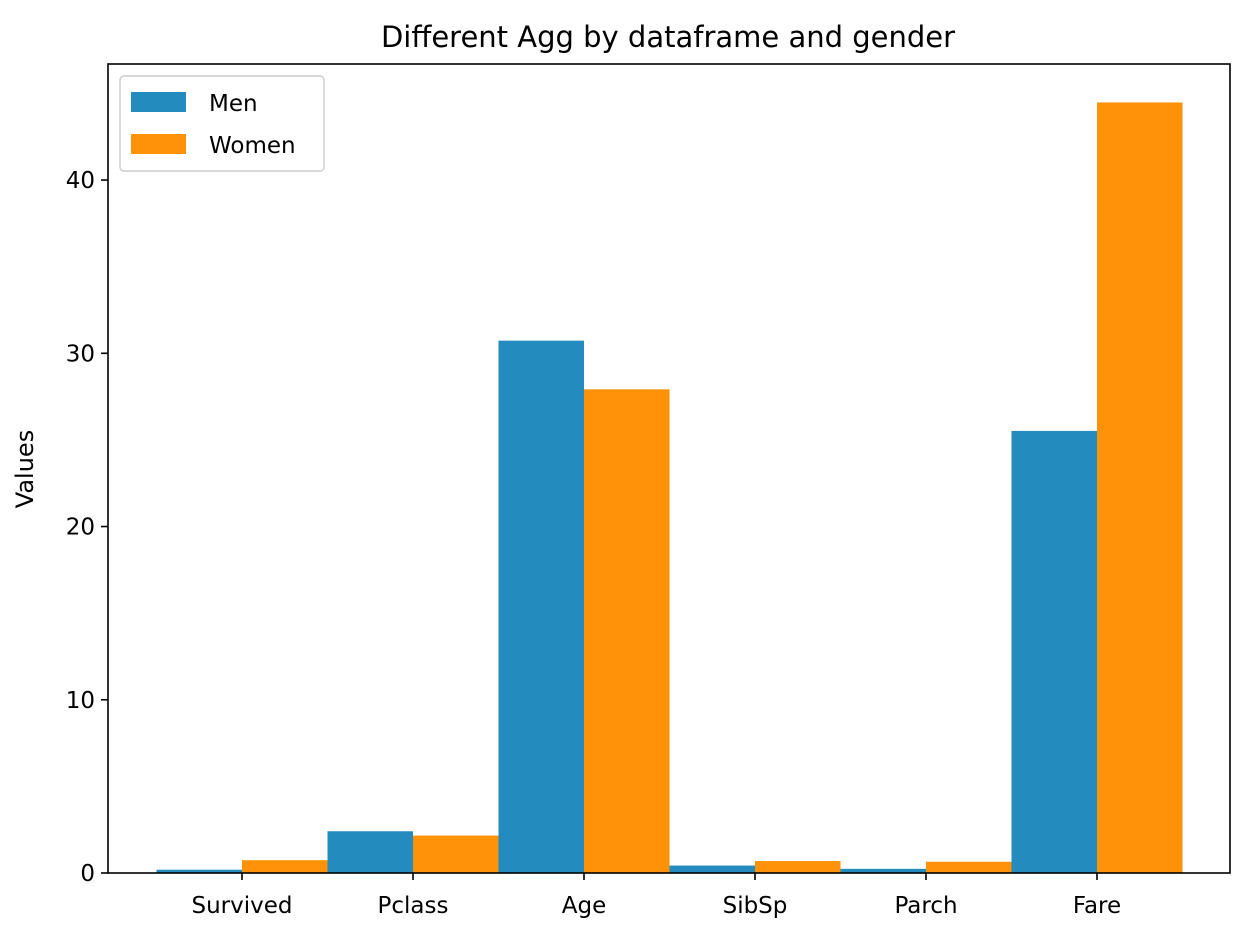 The height and width of the screenshot is (944, 1252). I want to click on bar-women-sibsp, so click(798, 867).